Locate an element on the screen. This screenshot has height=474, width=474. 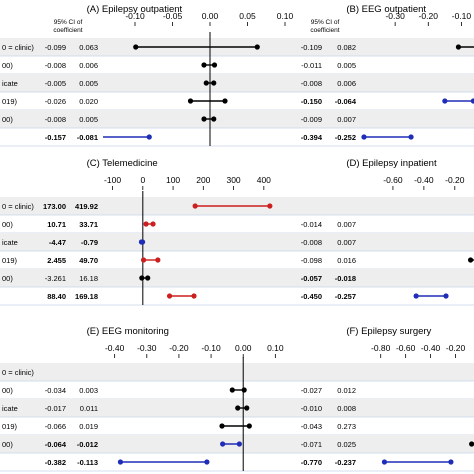
x-tick-label: 0.10 is located at coordinates (275, 348).